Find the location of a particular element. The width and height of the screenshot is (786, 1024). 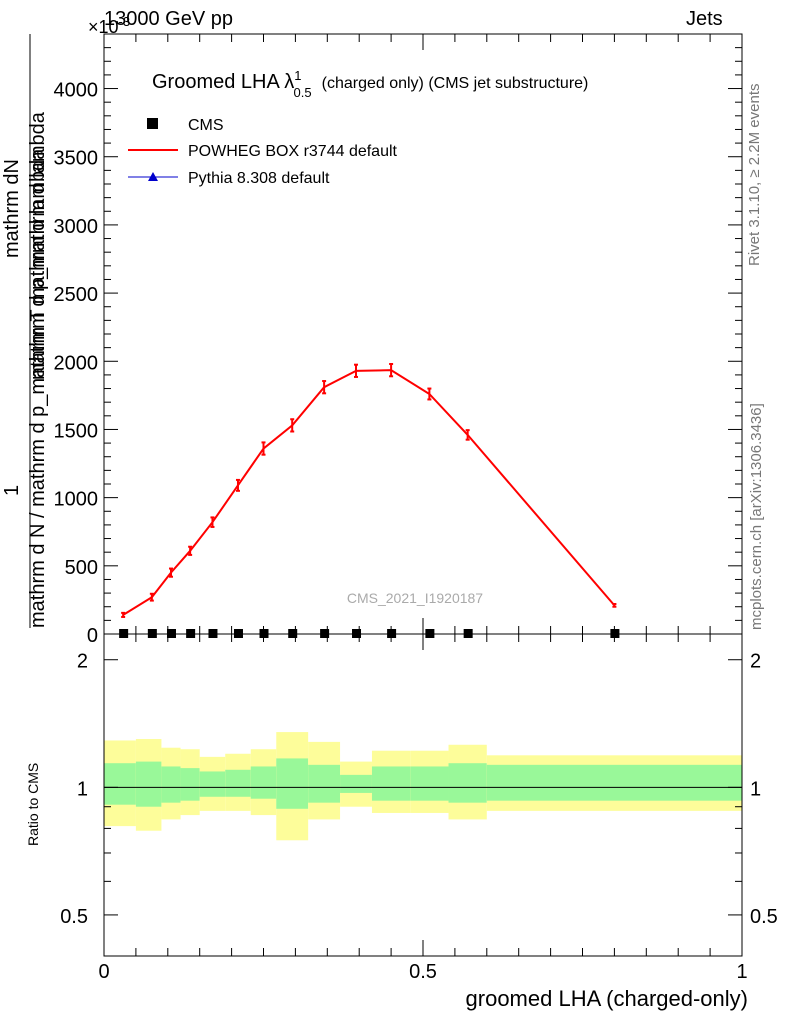

ratio-x-tick-label: 0.5 is located at coordinates (423, 972).